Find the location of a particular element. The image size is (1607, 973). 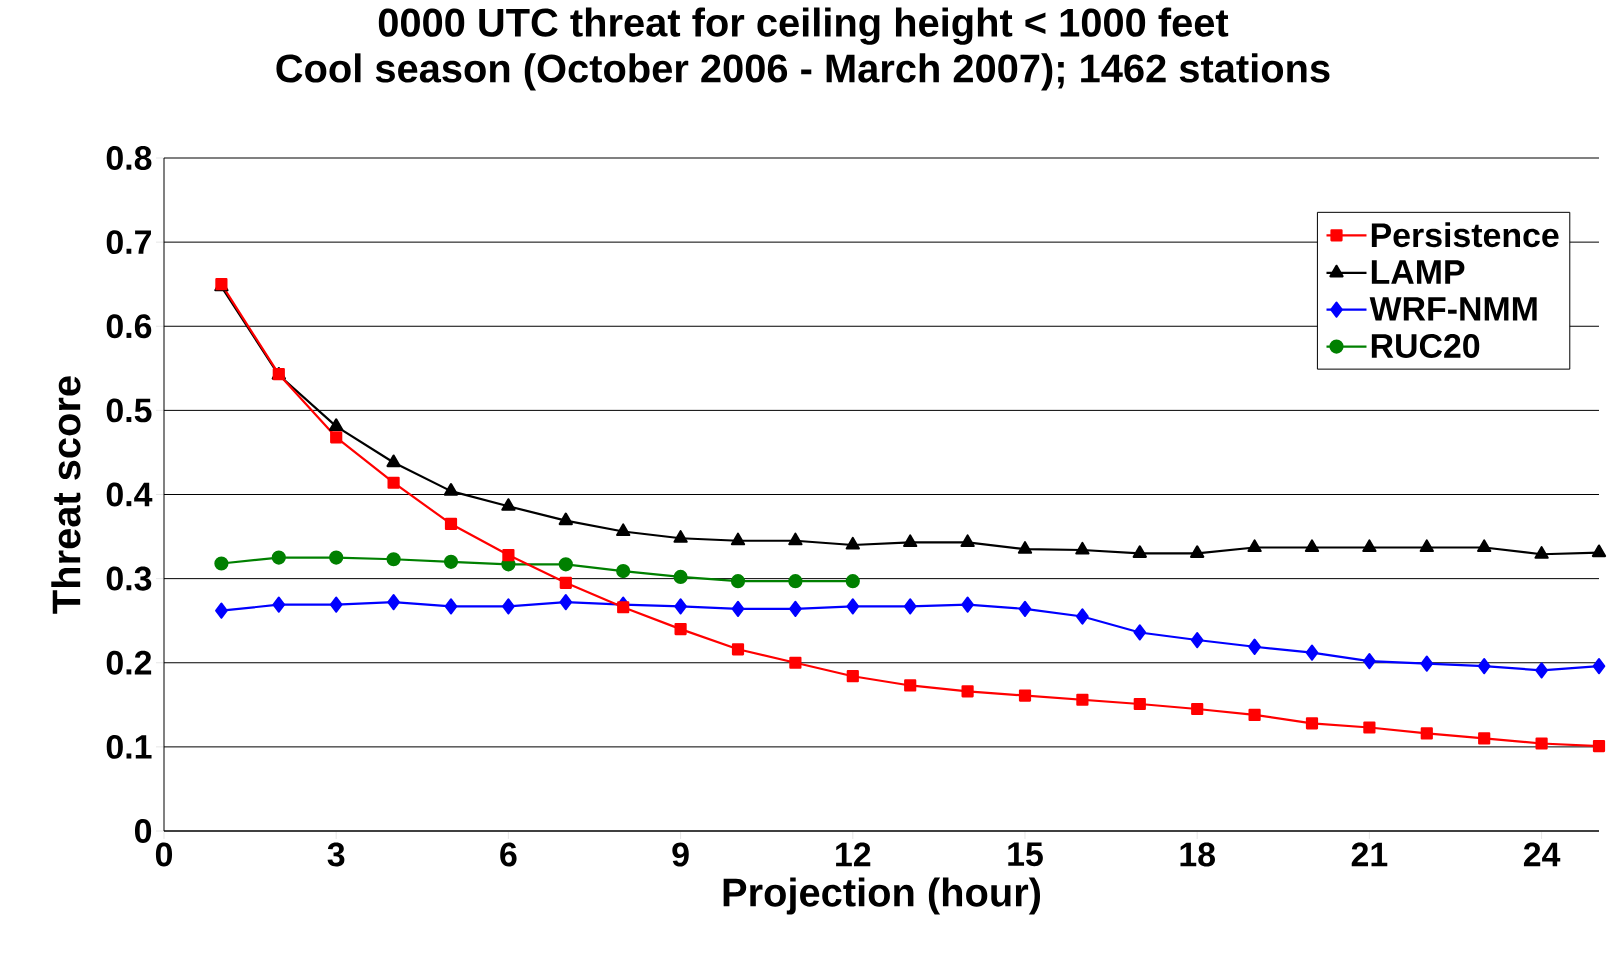

y-tick-label: 0.6 is located at coordinates (129, 326).